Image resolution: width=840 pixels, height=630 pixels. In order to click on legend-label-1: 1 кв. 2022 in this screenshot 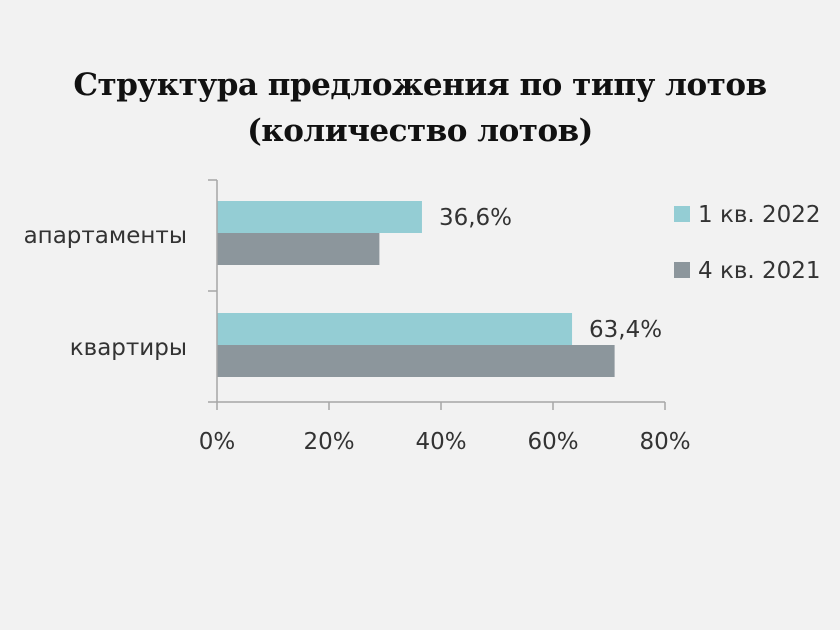, I will do `click(759, 215)`.